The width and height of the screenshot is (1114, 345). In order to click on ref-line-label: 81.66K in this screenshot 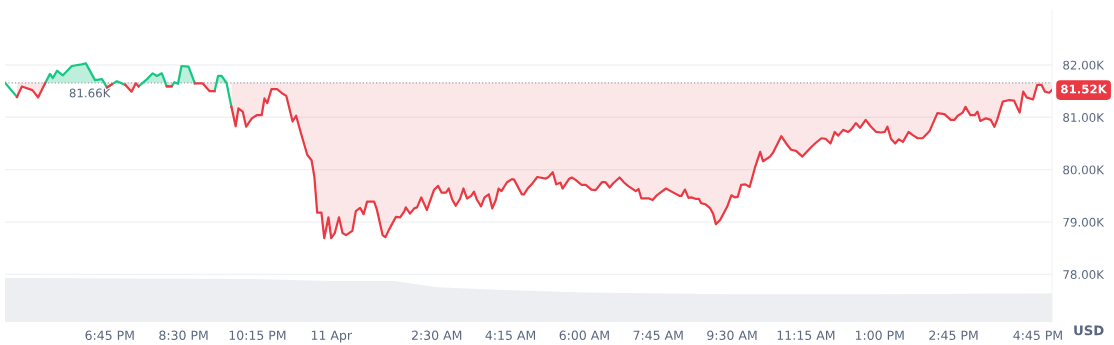, I will do `click(90, 93)`.